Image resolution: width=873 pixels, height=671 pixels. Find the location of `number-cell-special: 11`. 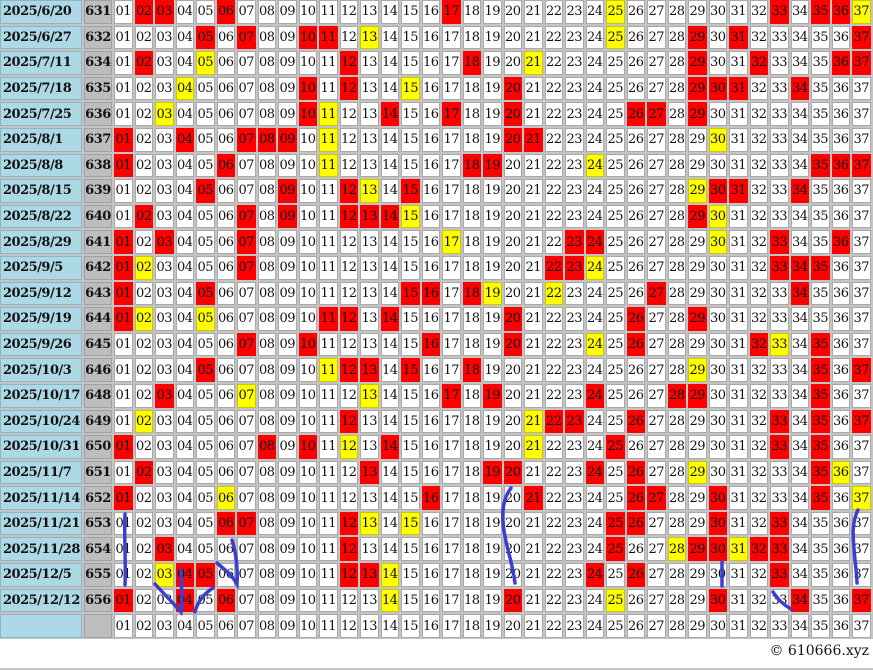

number-cell-special: 11 is located at coordinates (328, 139).